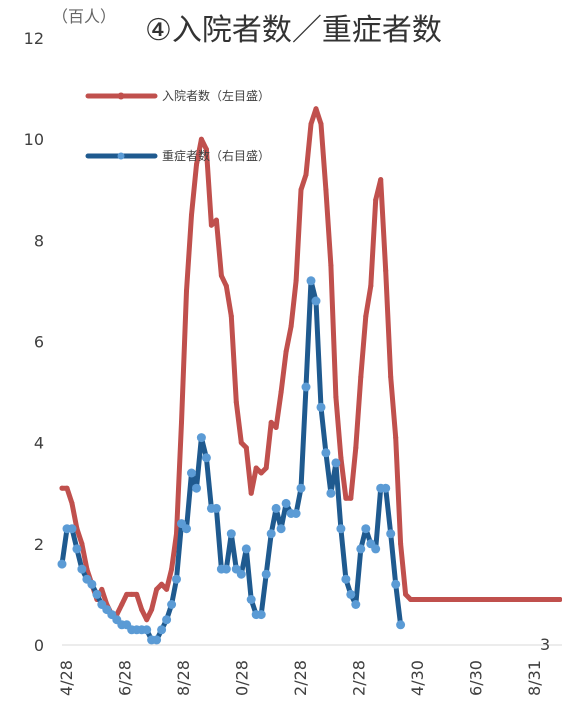 This screenshot has width=562, height=707. What do you see at coordinates (125, 678) in the screenshot?
I see `x-tick-label: 6/28` at bounding box center [125, 678].